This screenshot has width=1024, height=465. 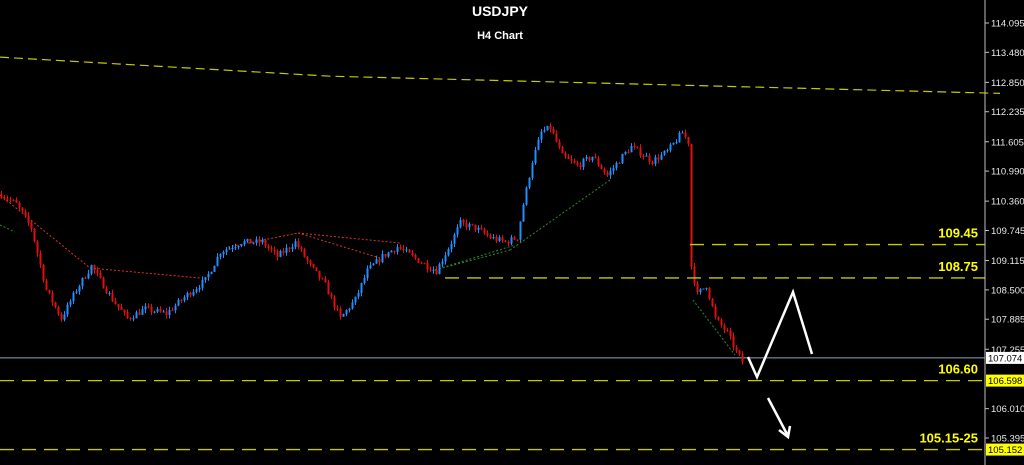 I want to click on y-tick-label: 111.605, so click(x=1007, y=142).